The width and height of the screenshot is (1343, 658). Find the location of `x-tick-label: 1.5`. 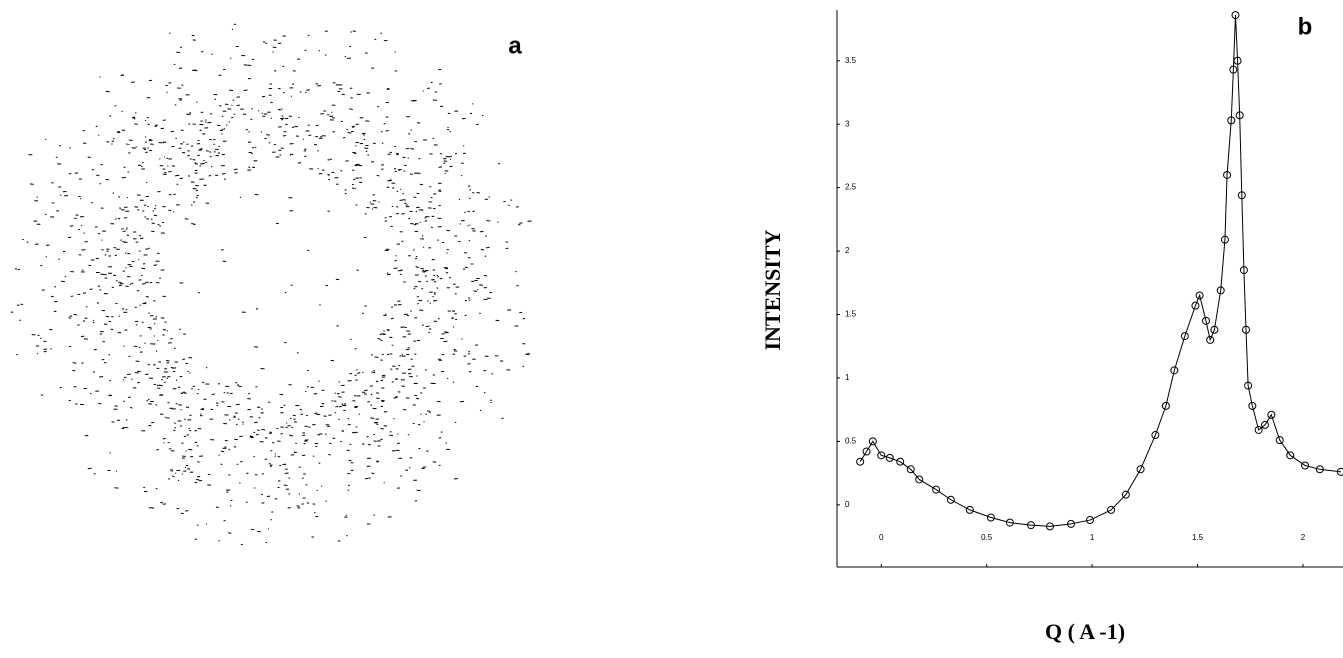

x-tick-label: 1.5 is located at coordinates (1198, 537).